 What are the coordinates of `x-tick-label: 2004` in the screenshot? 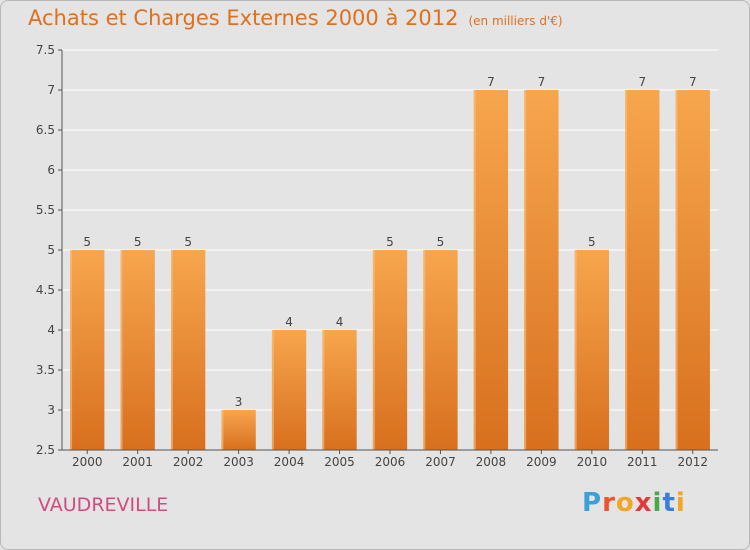 It's located at (289, 462).